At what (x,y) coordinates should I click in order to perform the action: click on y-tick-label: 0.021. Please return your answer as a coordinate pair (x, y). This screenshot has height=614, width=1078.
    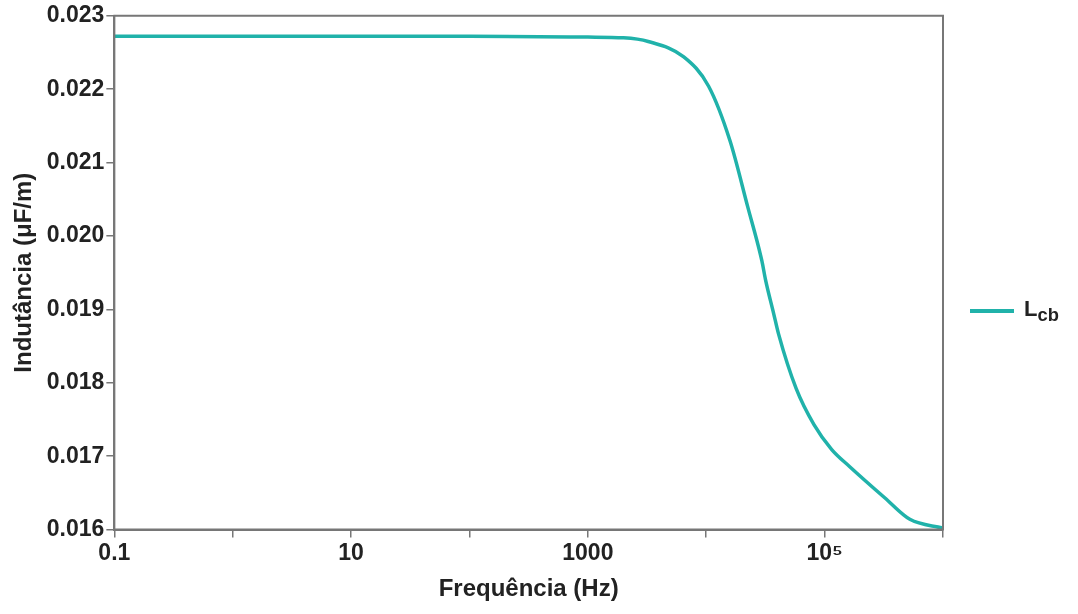
    Looking at the image, I should click on (75, 160).